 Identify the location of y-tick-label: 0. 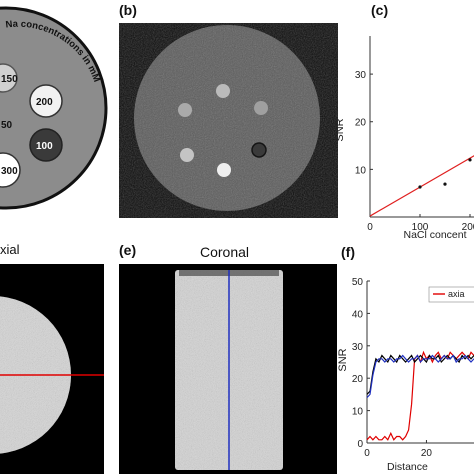
(360, 444).